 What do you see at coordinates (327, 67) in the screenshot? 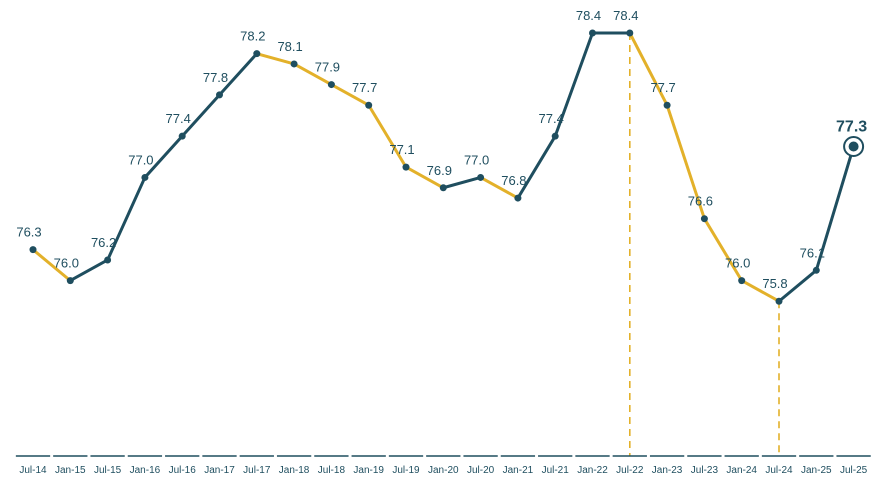
I see `data-label: 77.9` at bounding box center [327, 67].